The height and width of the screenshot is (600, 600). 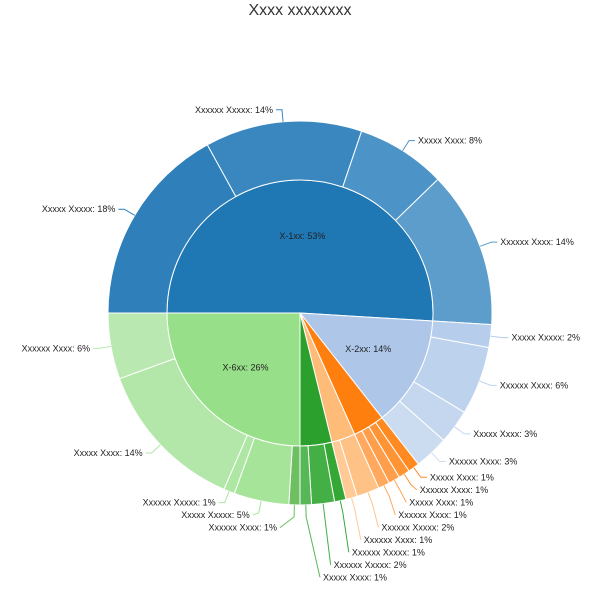 What do you see at coordinates (302, 236) in the screenshot?
I see `inner-segment-label: X-1xx: 53%` at bounding box center [302, 236].